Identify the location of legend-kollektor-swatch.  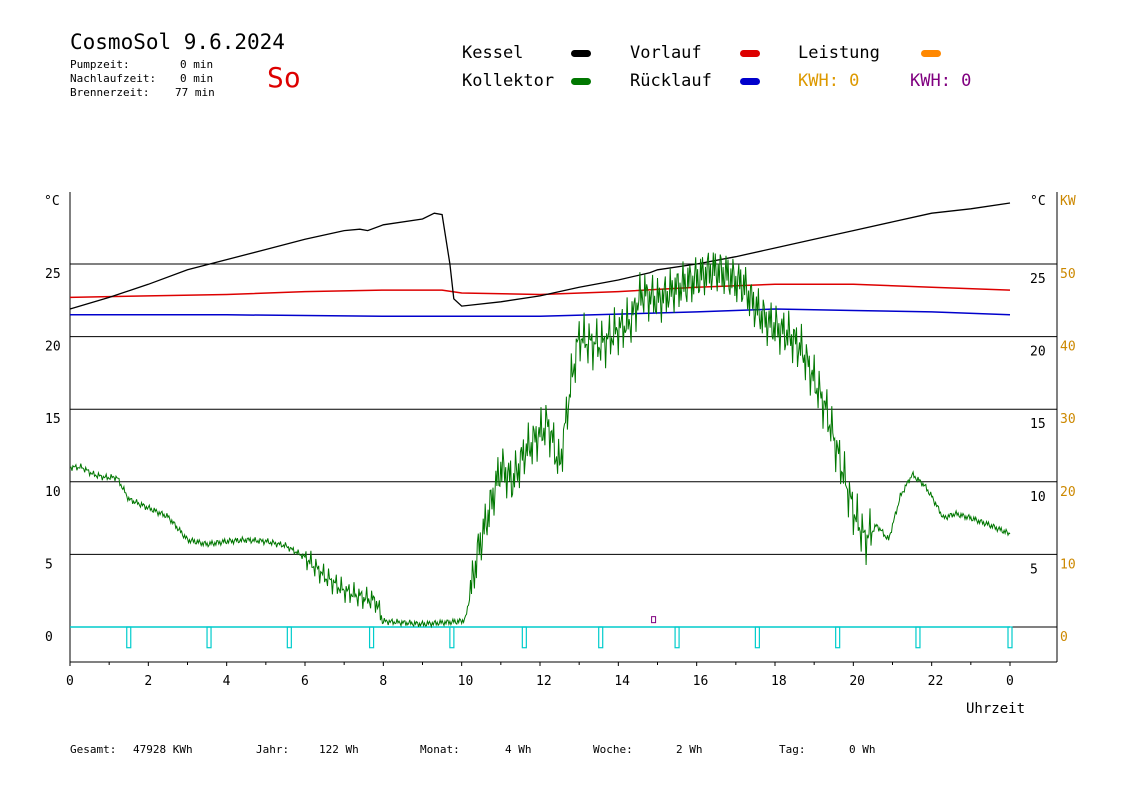
(581, 81).